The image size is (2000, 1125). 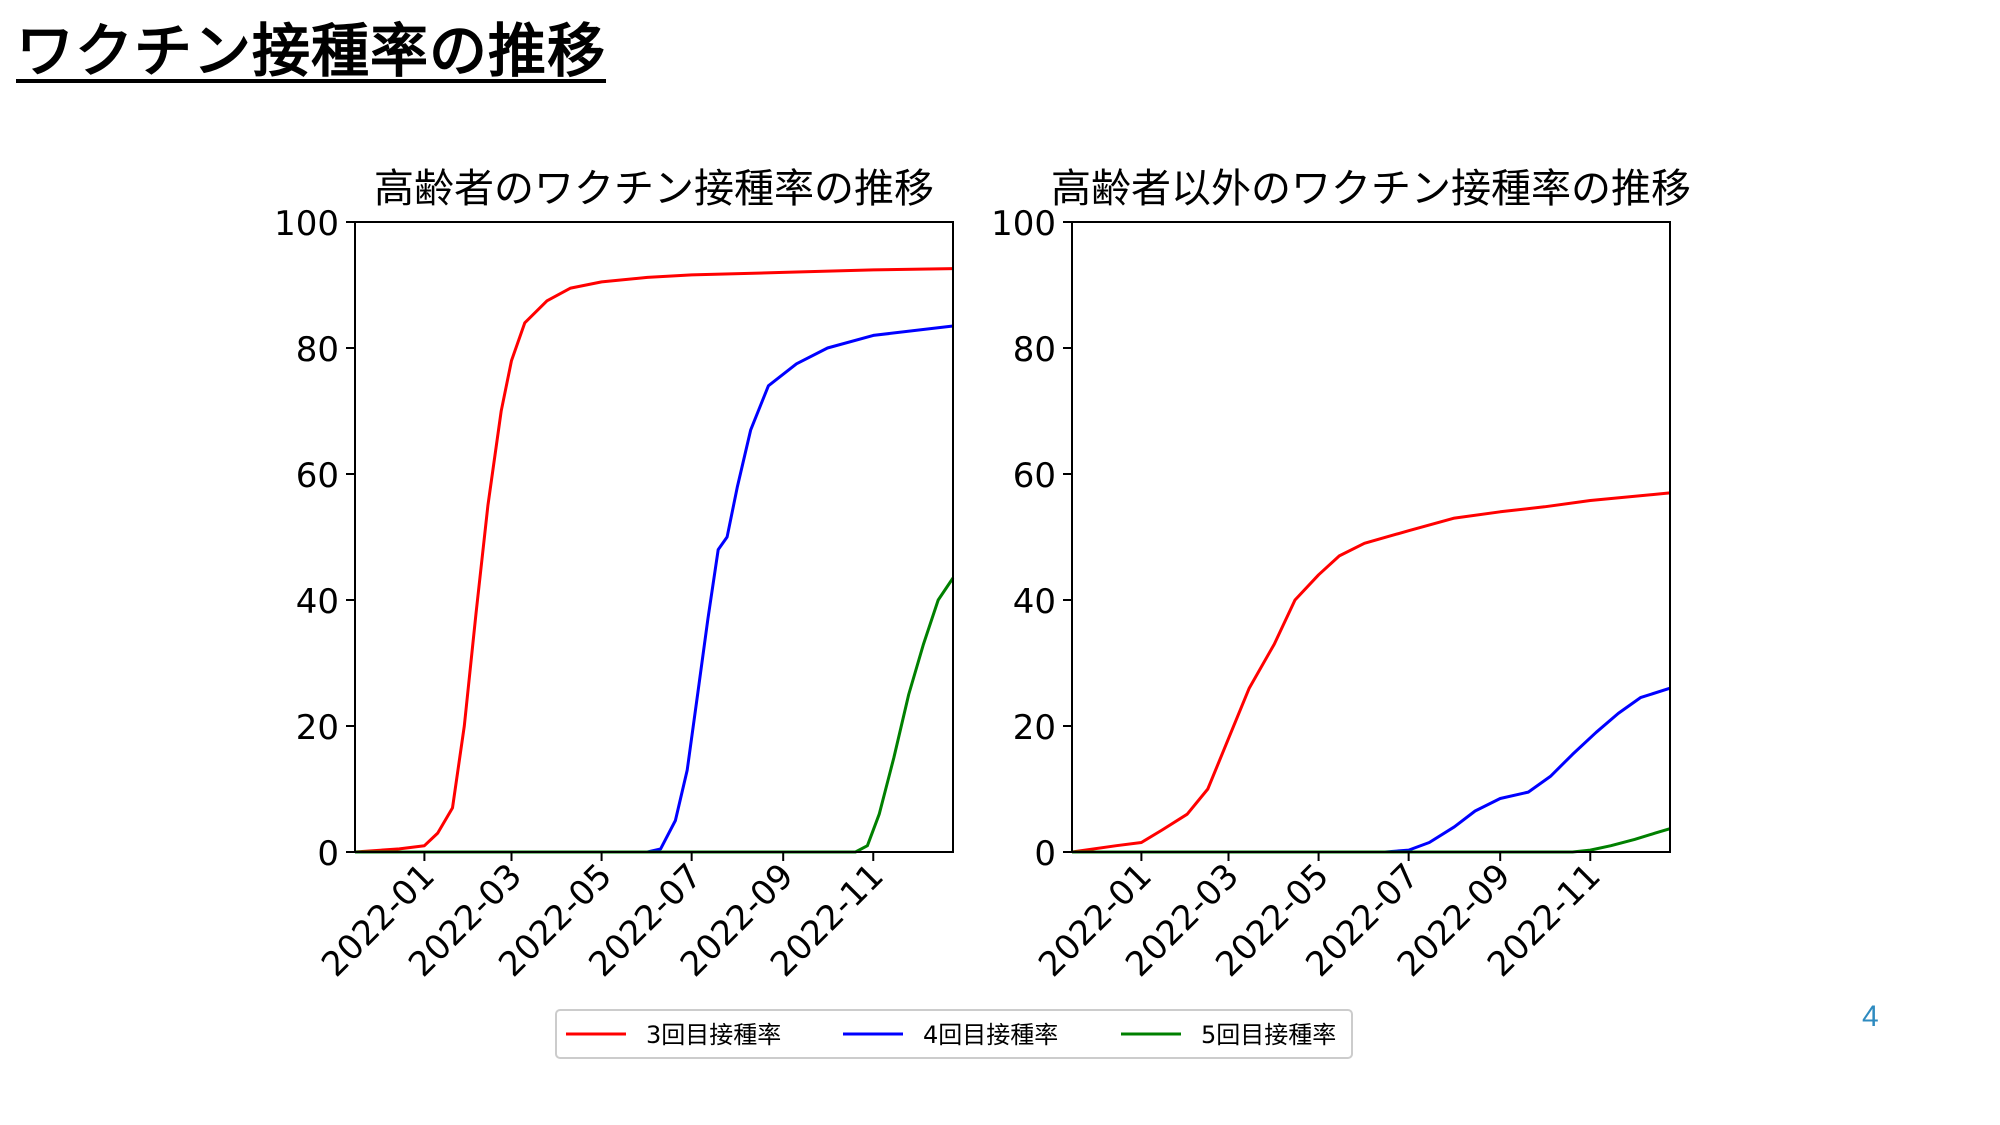 I want to click on legend-box, so click(x=954, y=1034).